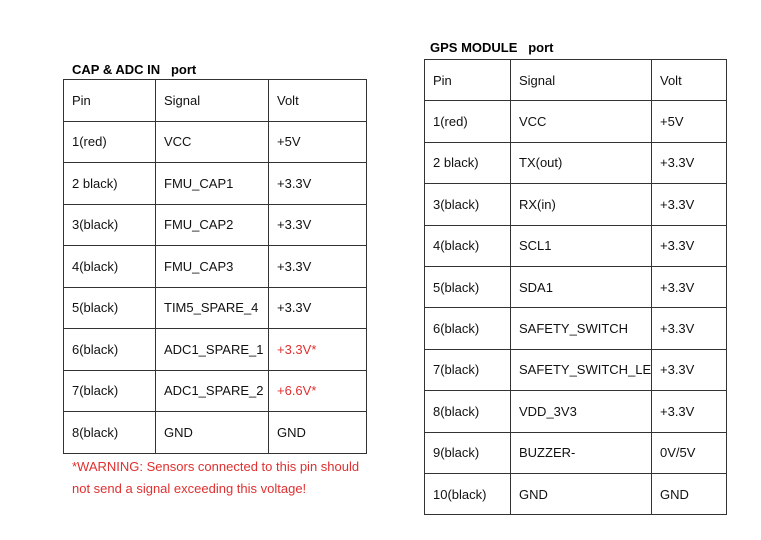  I want to click on table-row: 3(black) RX(in) +3.3V, so click(575, 204).